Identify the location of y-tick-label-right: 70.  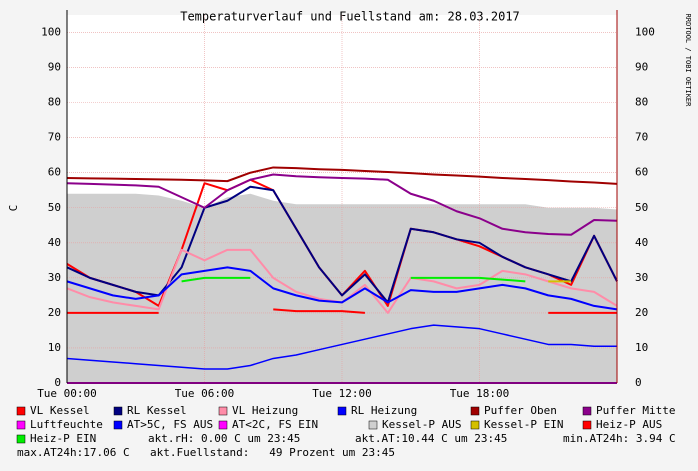
(641, 137).